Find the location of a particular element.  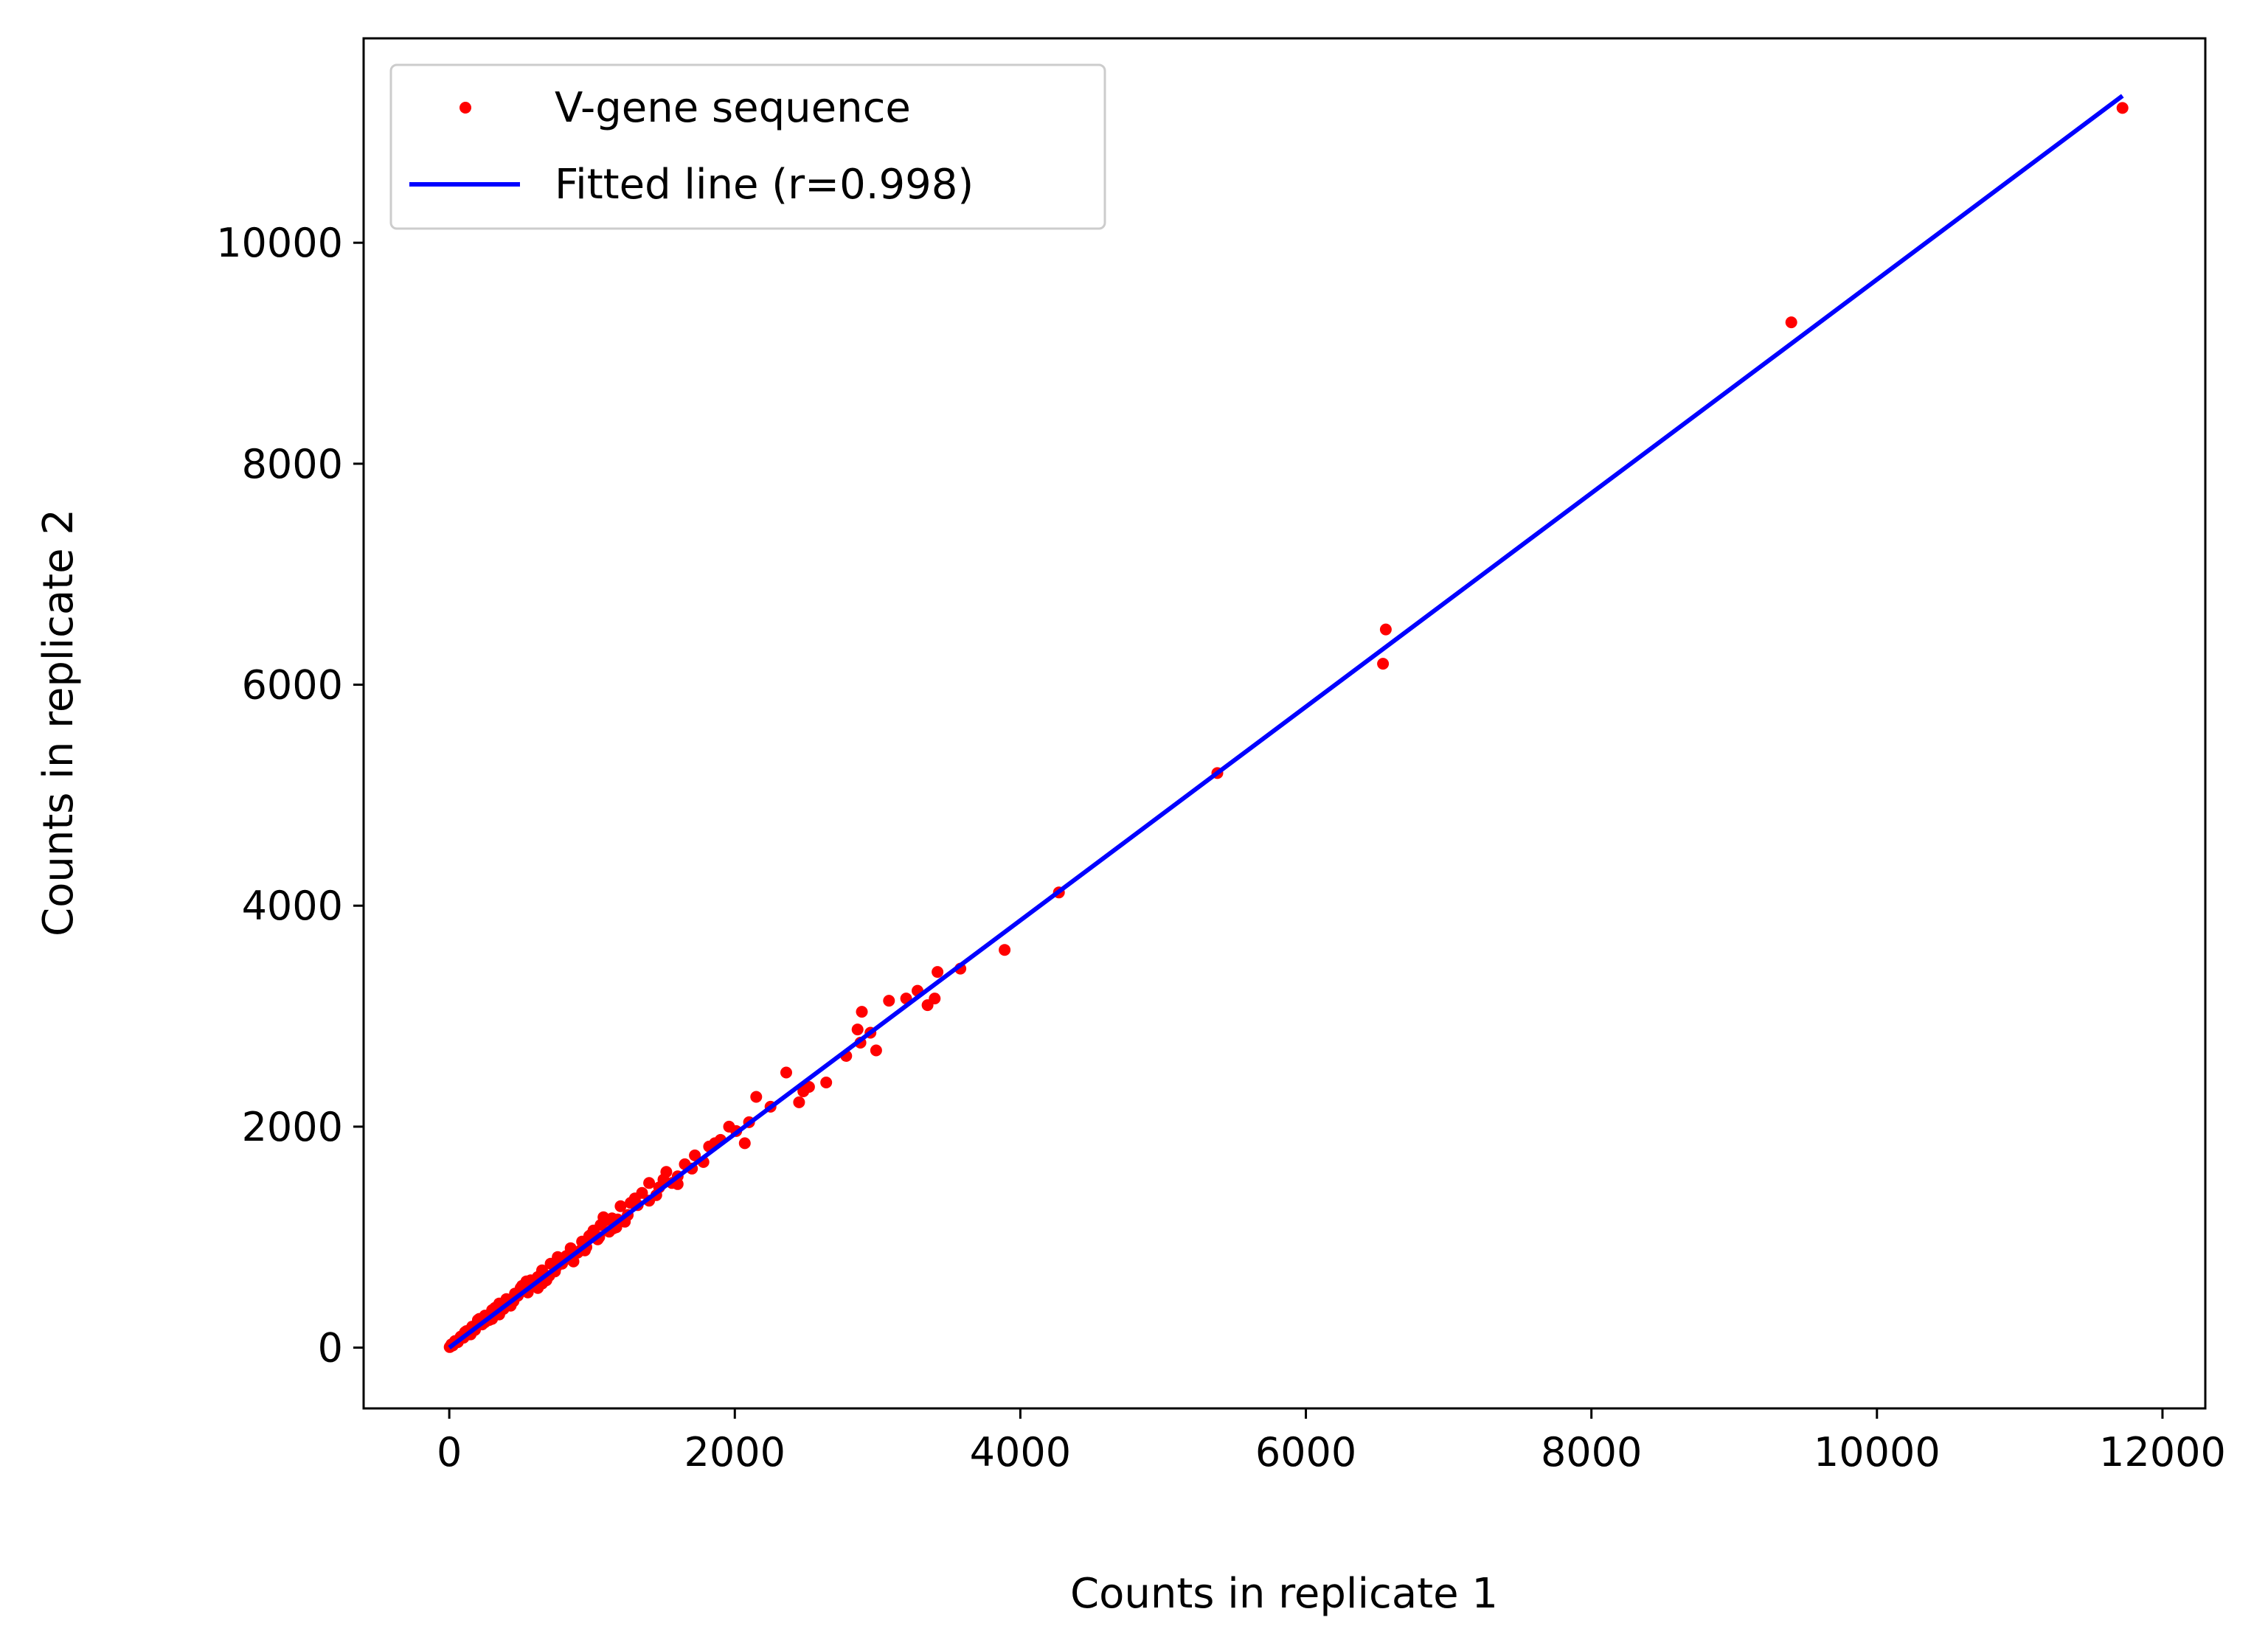

y-tick-label: 0 is located at coordinates (330, 1348).